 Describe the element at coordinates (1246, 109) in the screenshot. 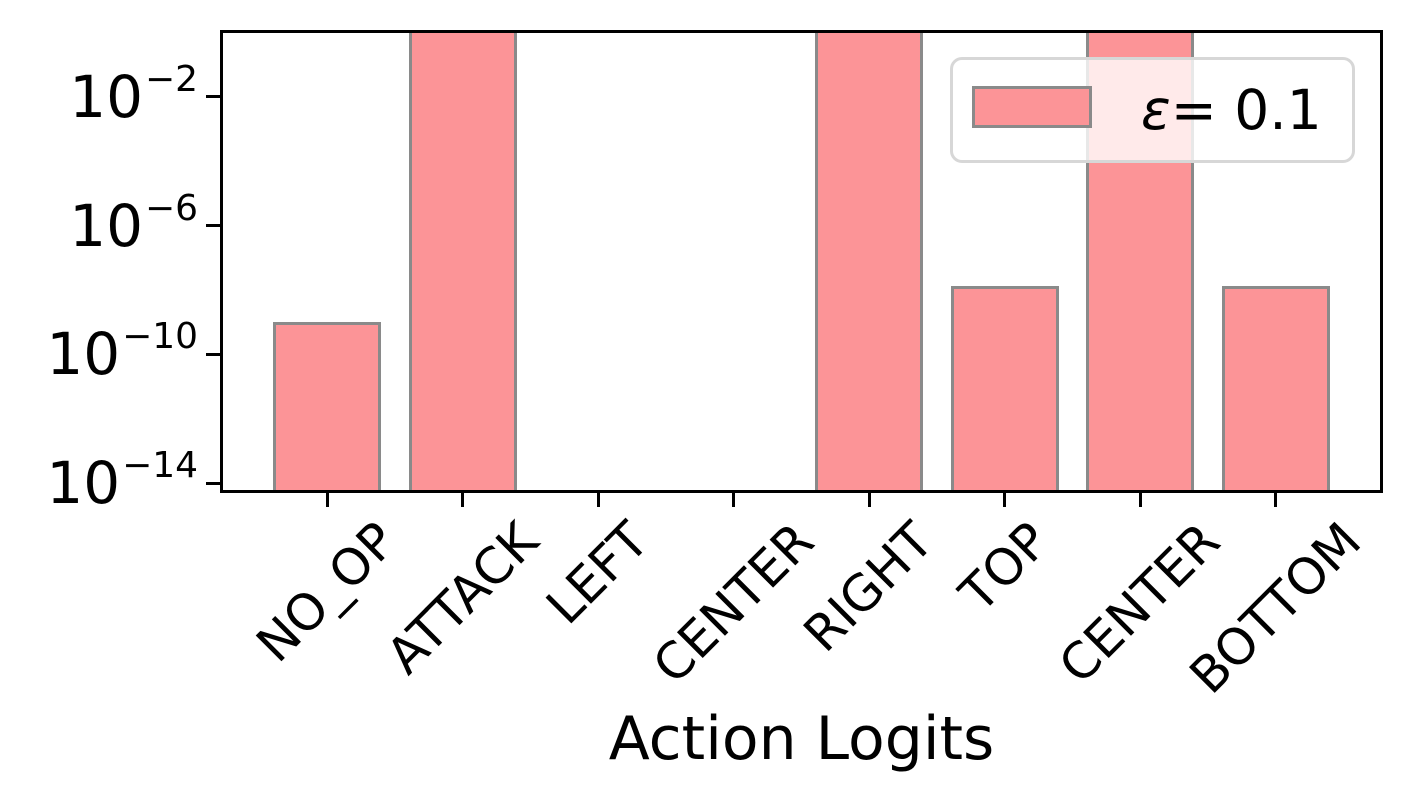

I see `legend-value: = 0.1` at that location.